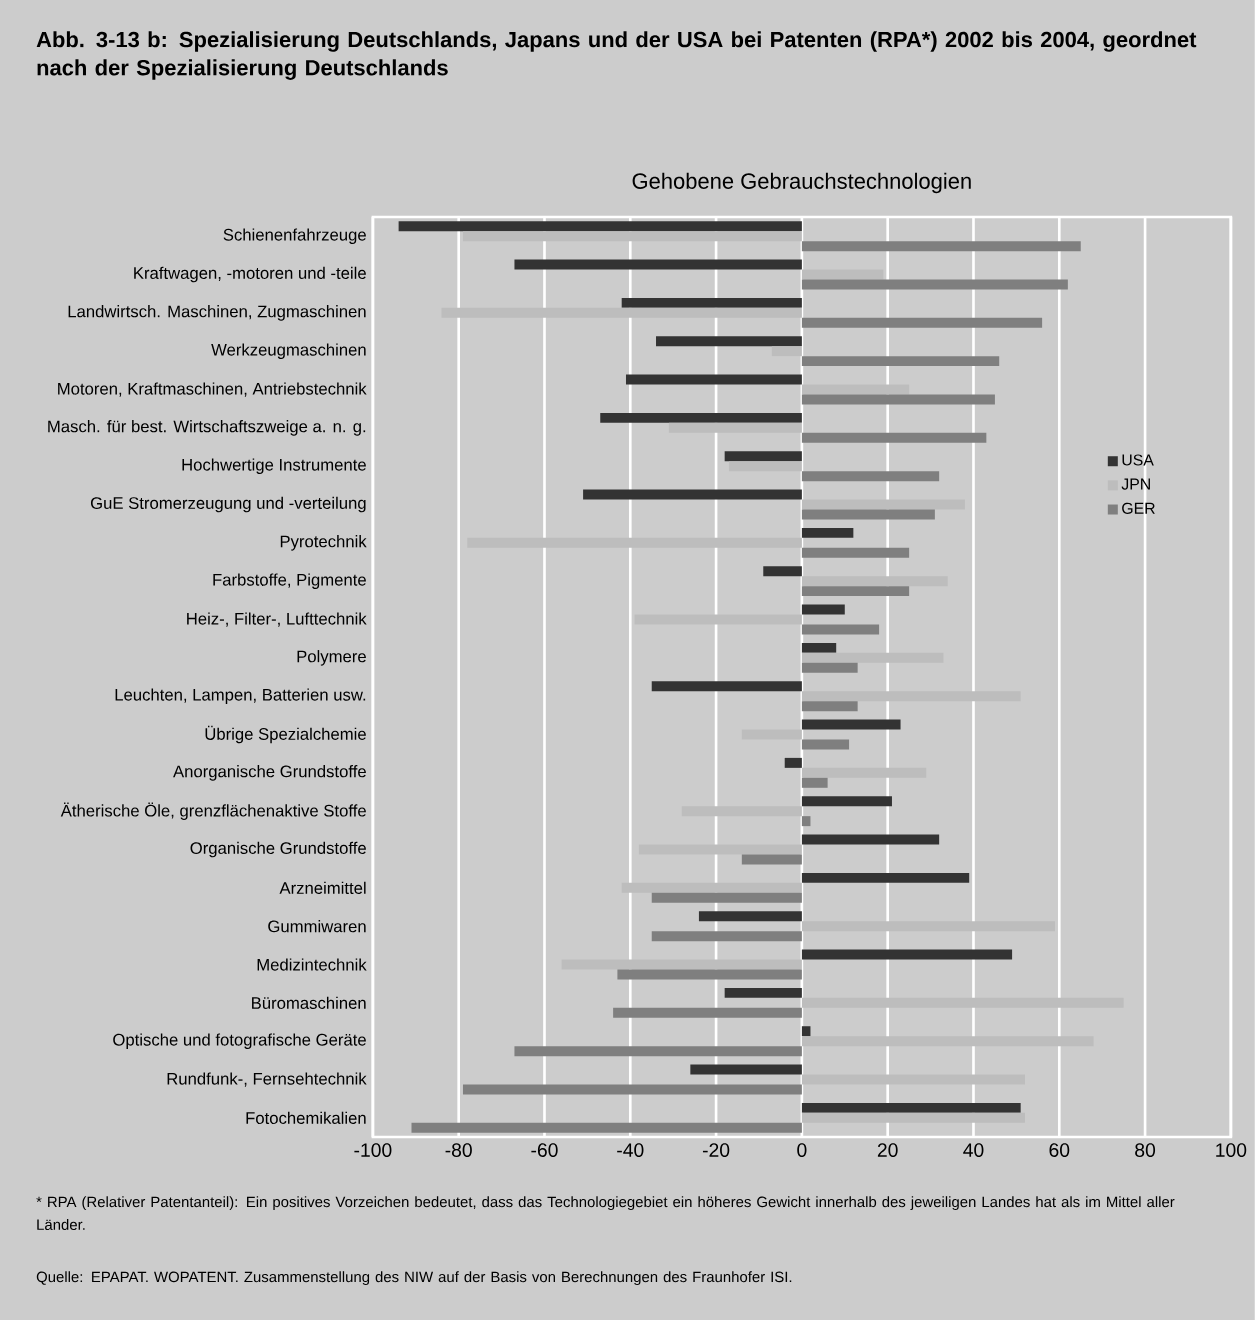 The width and height of the screenshot is (1255, 1320). Describe the element at coordinates (1135, 484) in the screenshot. I see `legend-label: JPN` at that location.